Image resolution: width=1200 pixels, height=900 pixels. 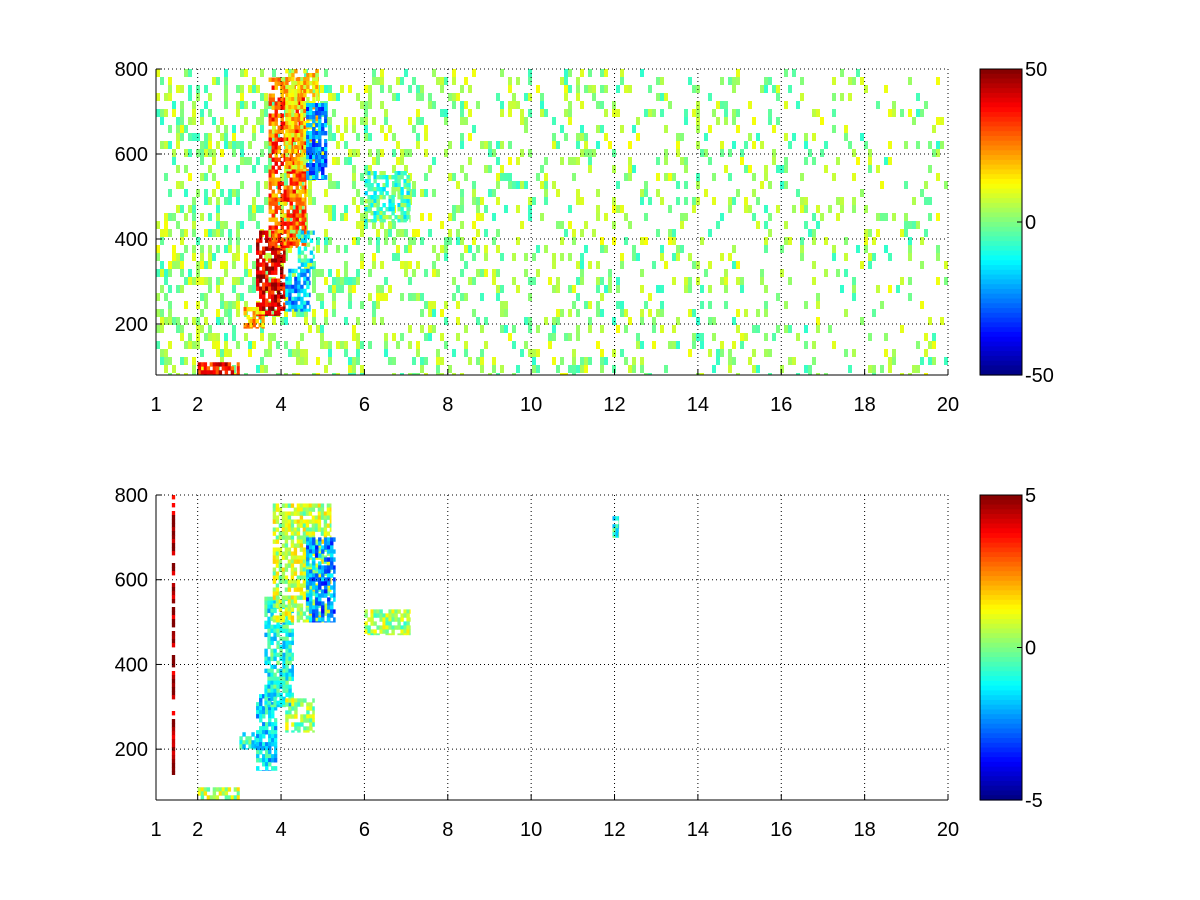 What do you see at coordinates (131, 155) in the screenshot?
I see `y-tick-label: 600` at bounding box center [131, 155].